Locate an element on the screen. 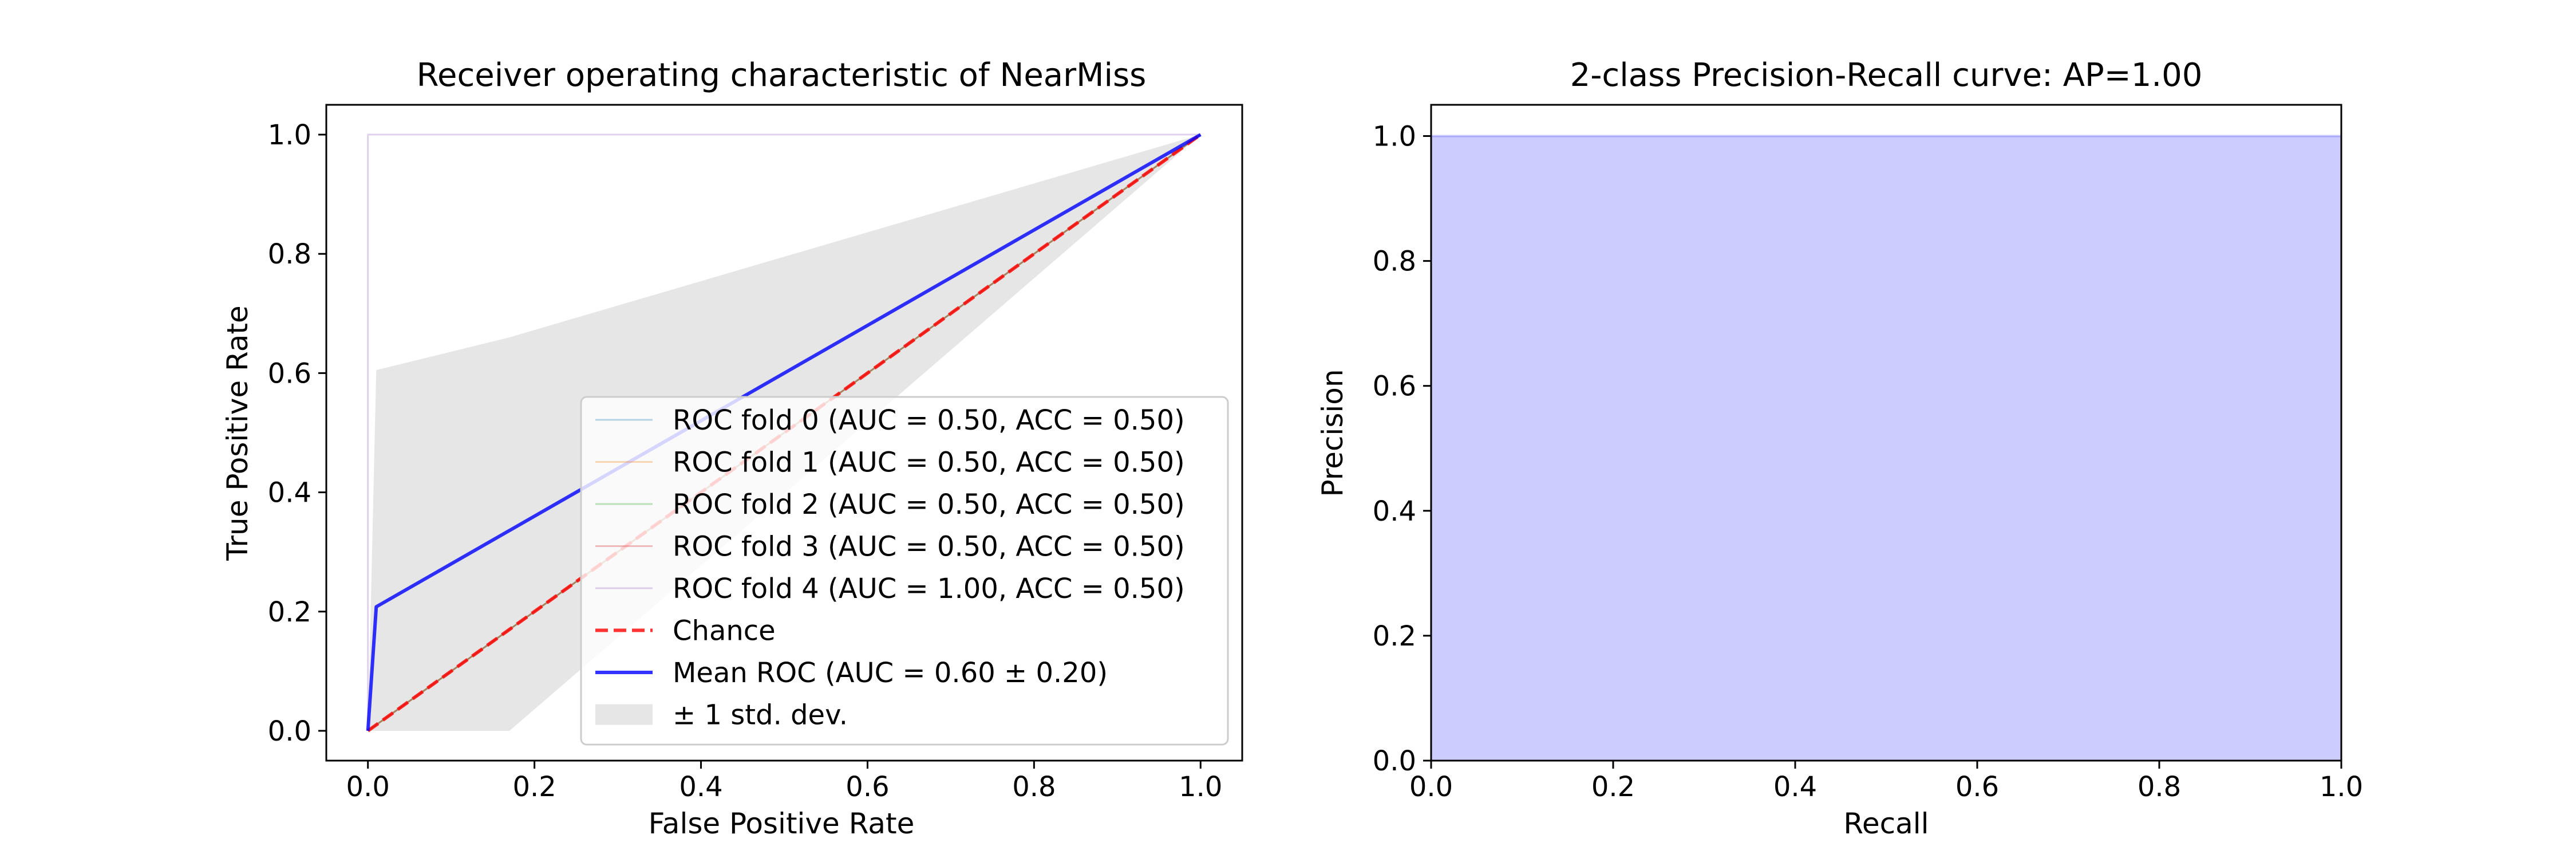 Image resolution: width=2576 pixels, height=862 pixels. pr-x-ticks: 0.0 0.2 0.4 0.6 0.8 1.0 is located at coordinates (1886, 782).